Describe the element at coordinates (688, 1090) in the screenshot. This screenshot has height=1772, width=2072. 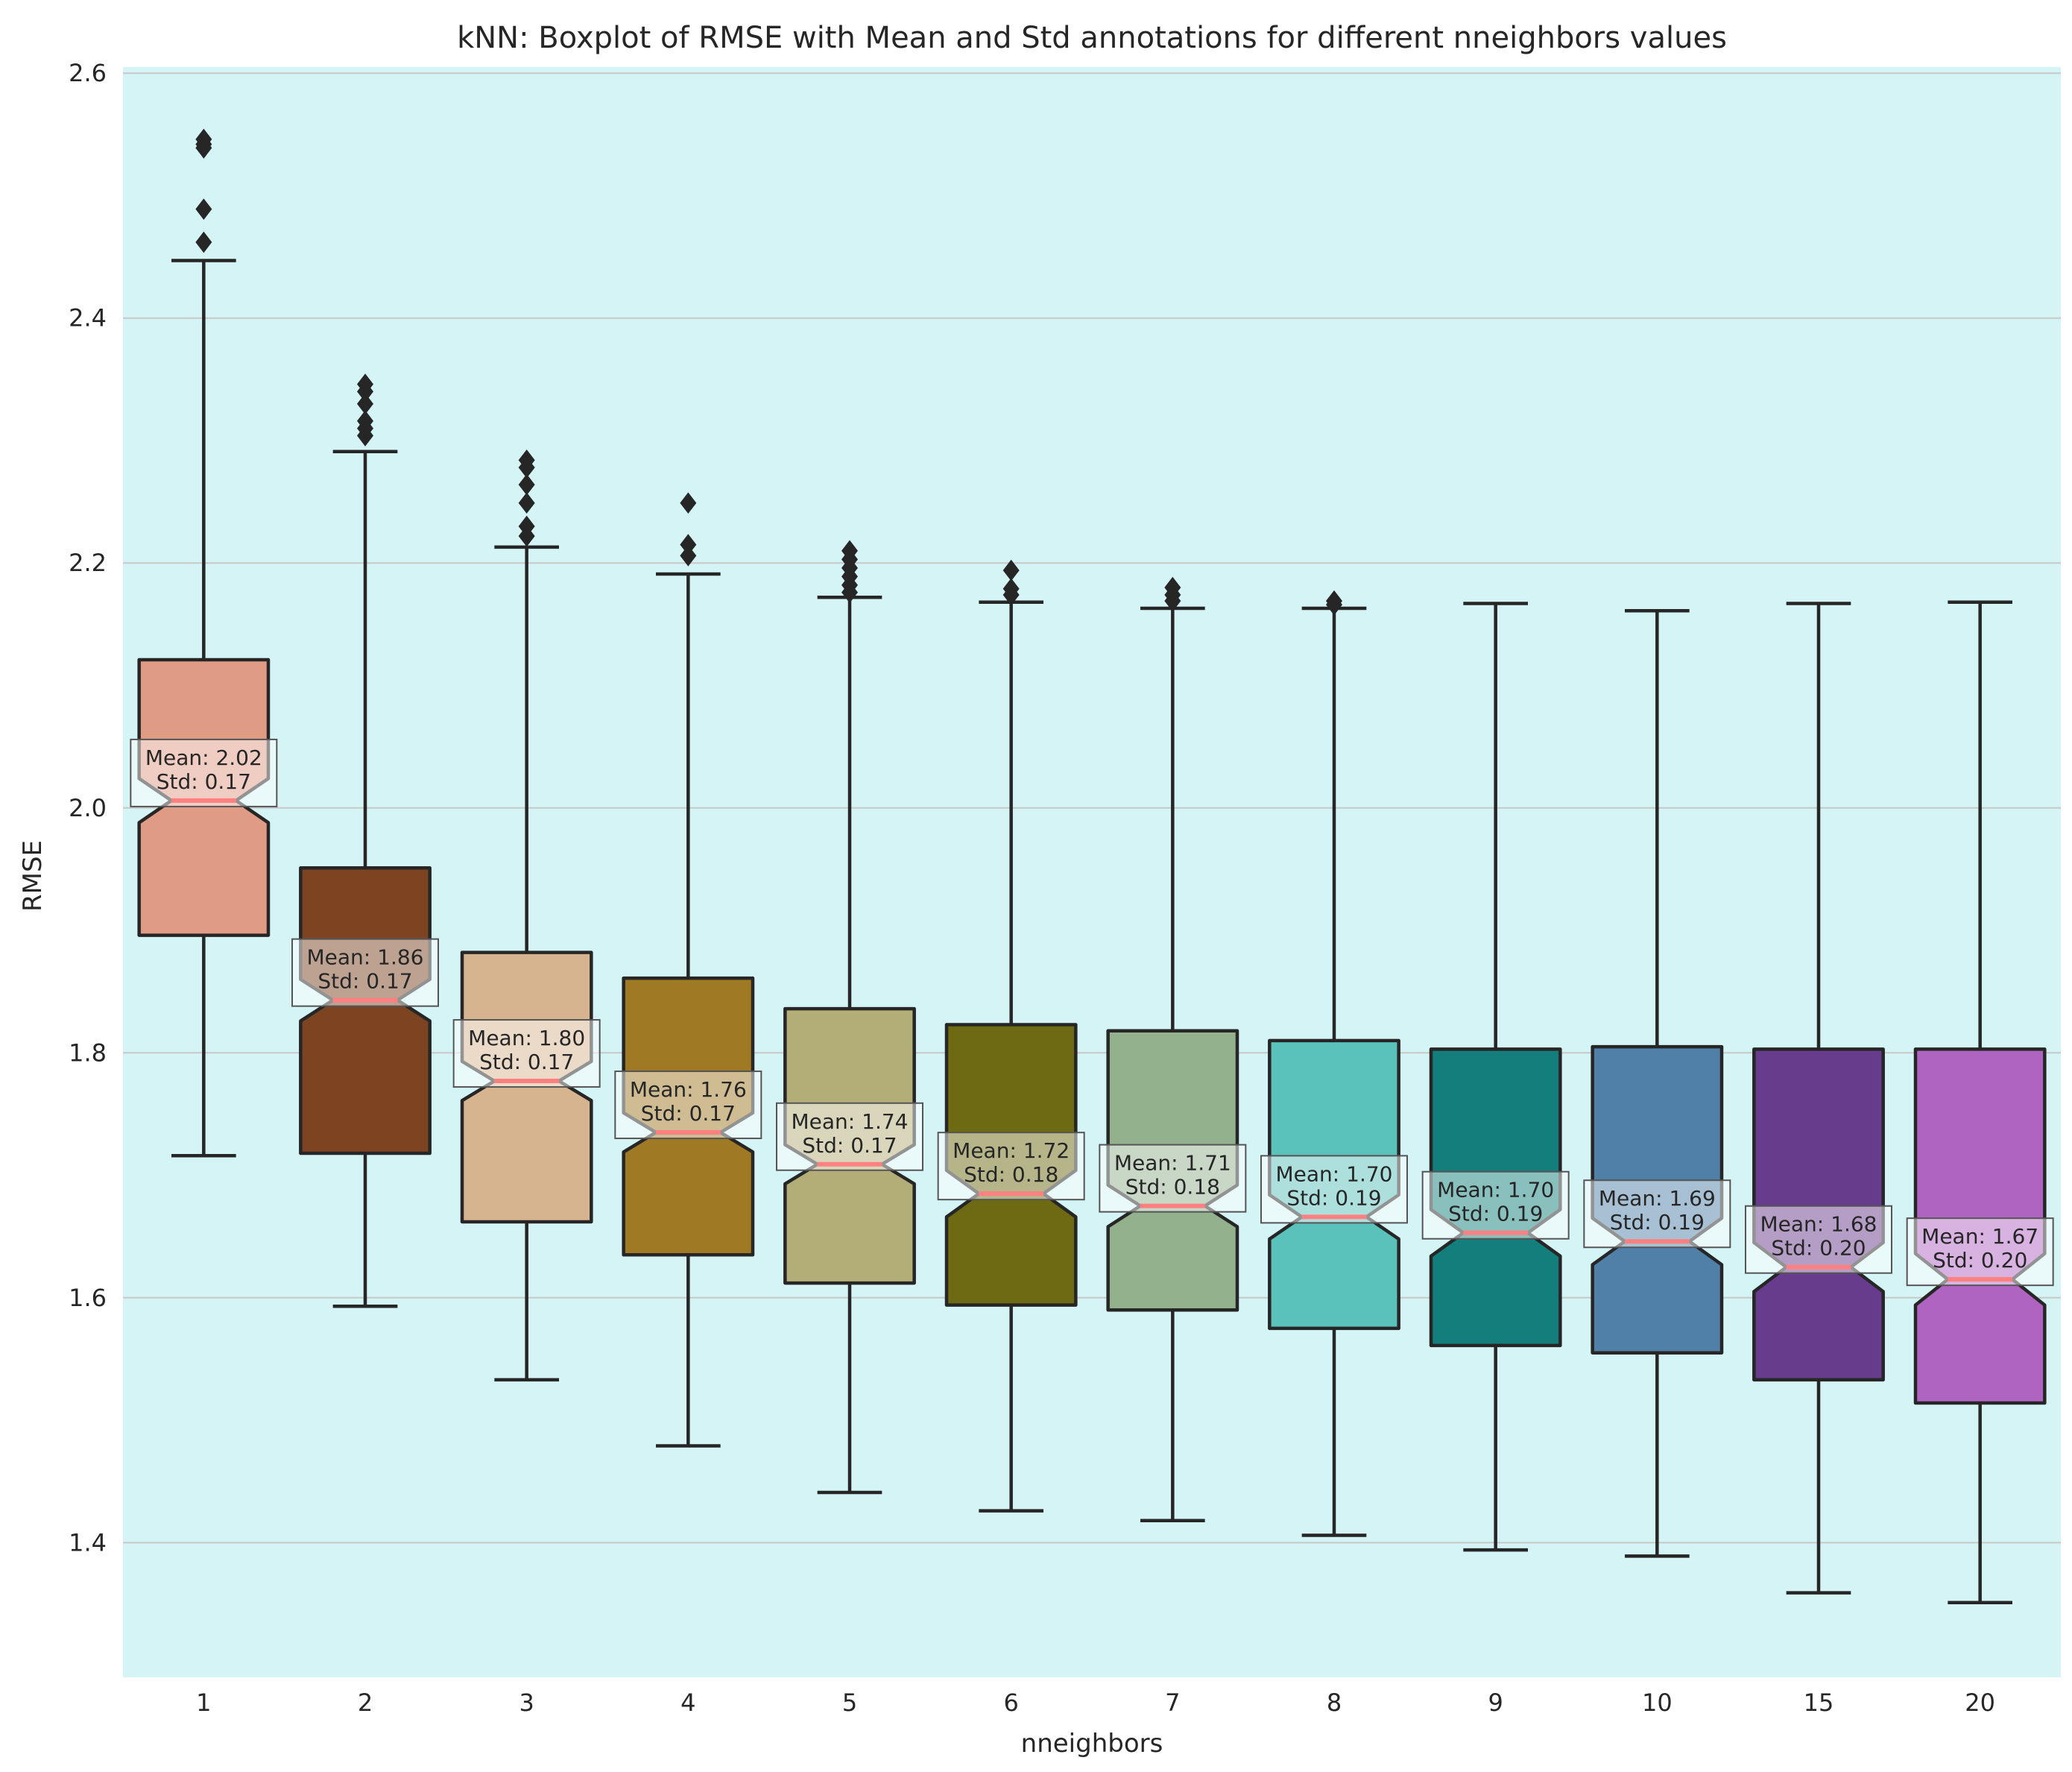
I see `mean-annotation: Mean: 1.76` at that location.